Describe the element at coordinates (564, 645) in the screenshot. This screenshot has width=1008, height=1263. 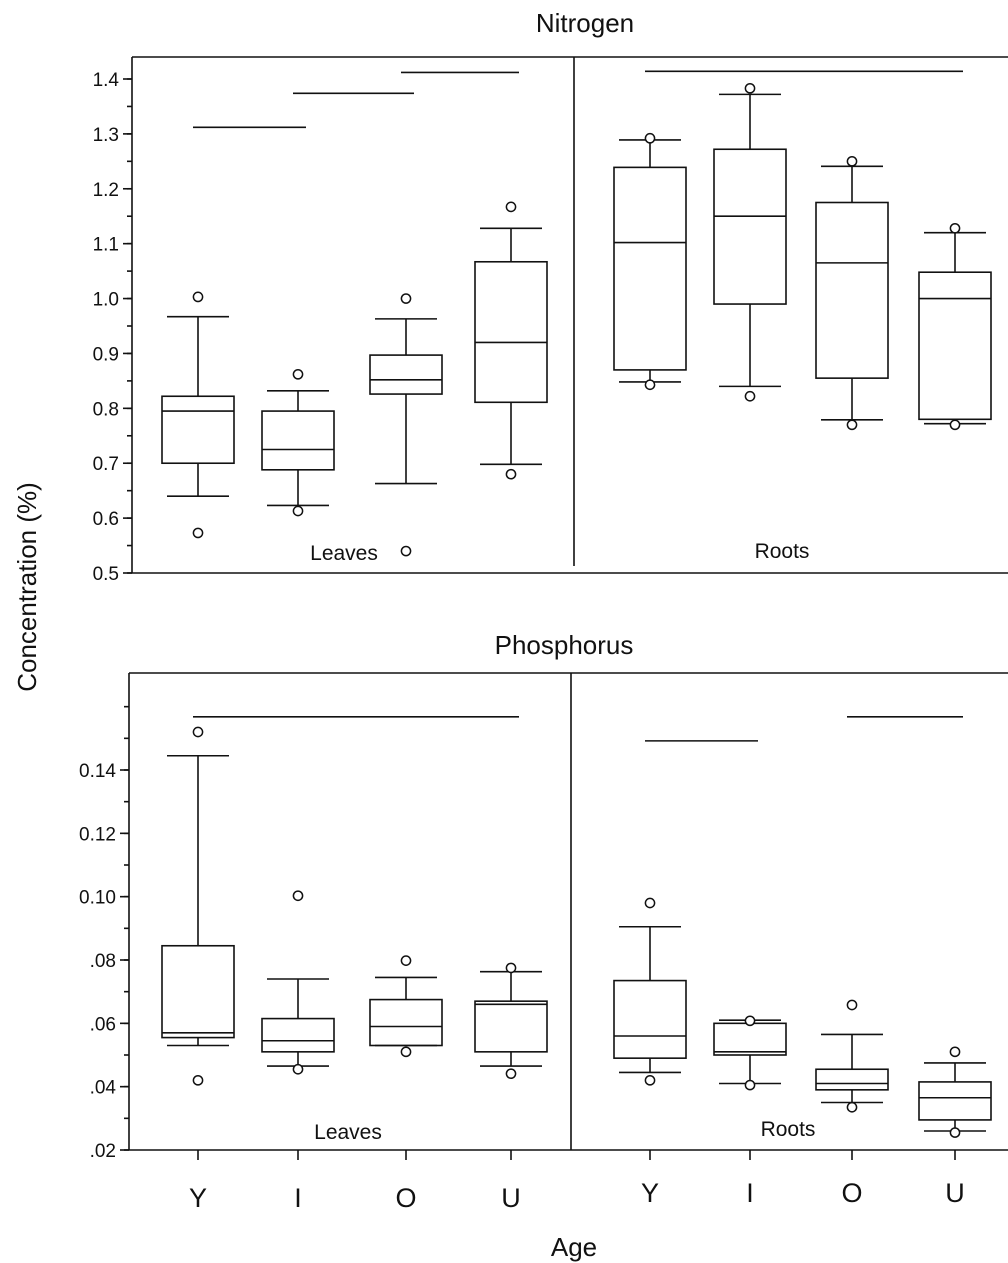
I see `phosphorus-panel-title: Phosphorus` at that location.